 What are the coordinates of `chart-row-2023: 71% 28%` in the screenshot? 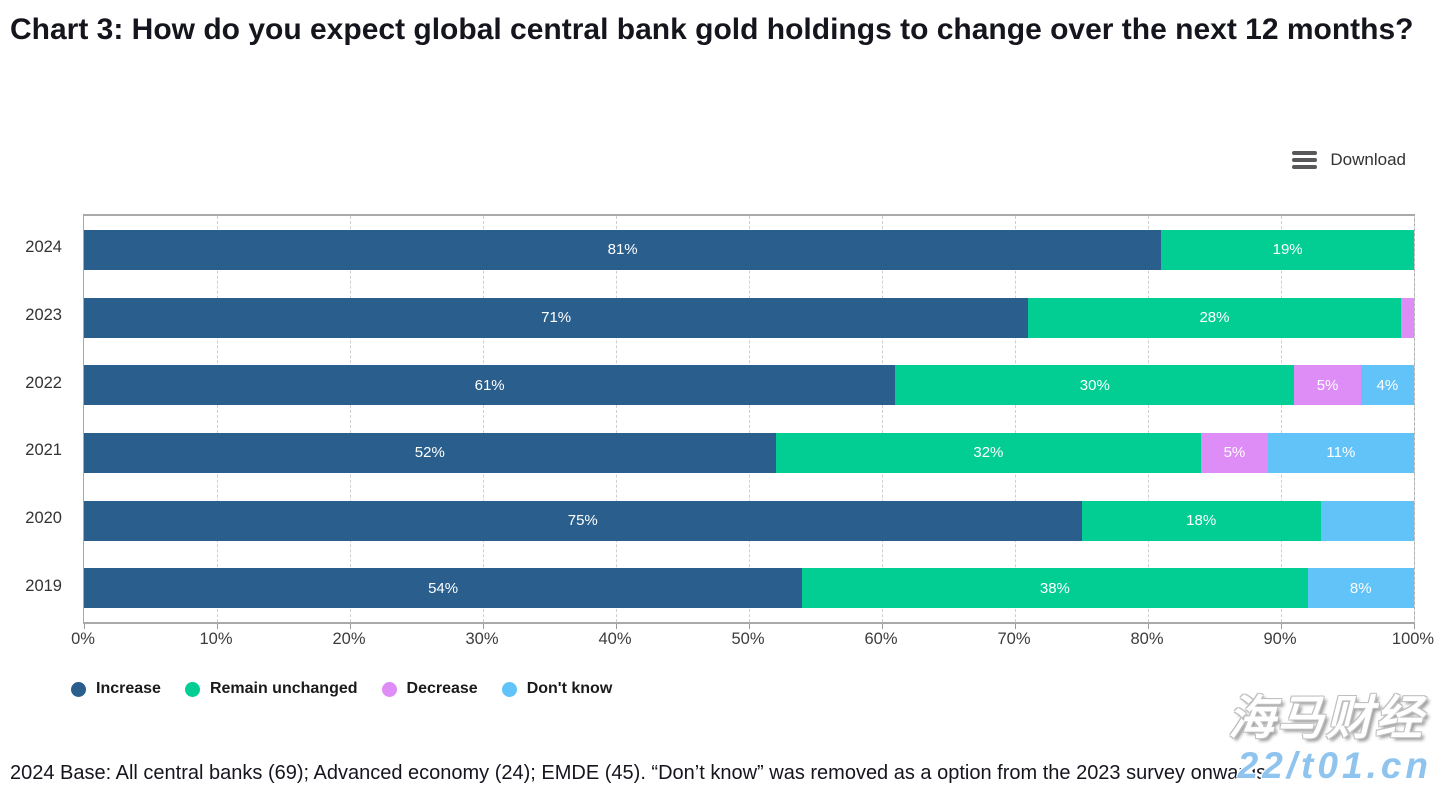 It's located at (749, 318).